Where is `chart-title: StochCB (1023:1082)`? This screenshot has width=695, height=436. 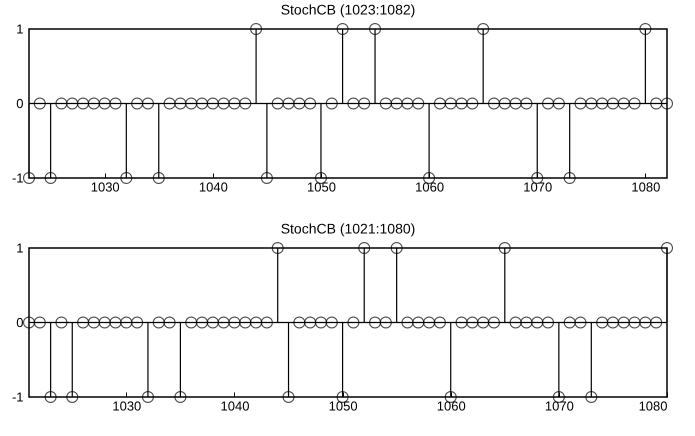 chart-title: StochCB (1023:1082) is located at coordinates (348, 9).